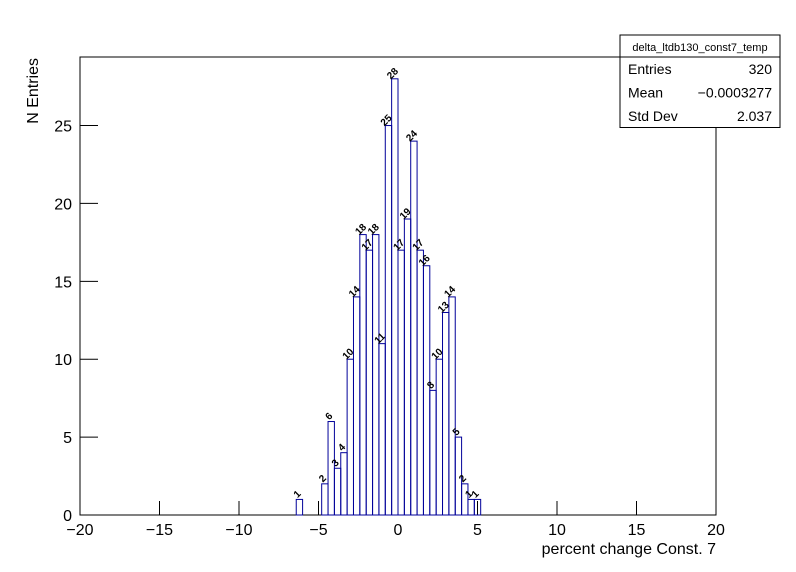 The height and width of the screenshot is (572, 796). What do you see at coordinates (63, 360) in the screenshot?
I see `y-tick-label: 10` at bounding box center [63, 360].